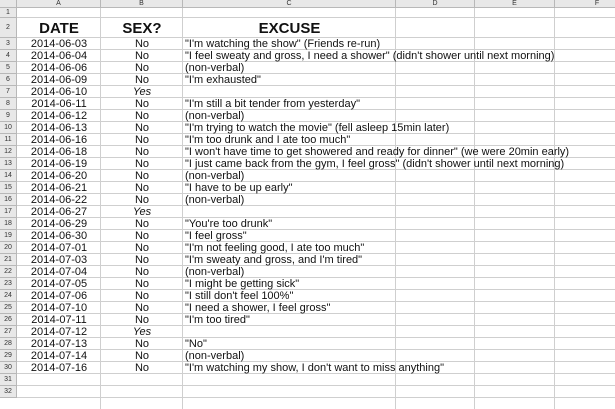  Describe the element at coordinates (8, 332) in the screenshot. I see `row-header: 27` at that location.